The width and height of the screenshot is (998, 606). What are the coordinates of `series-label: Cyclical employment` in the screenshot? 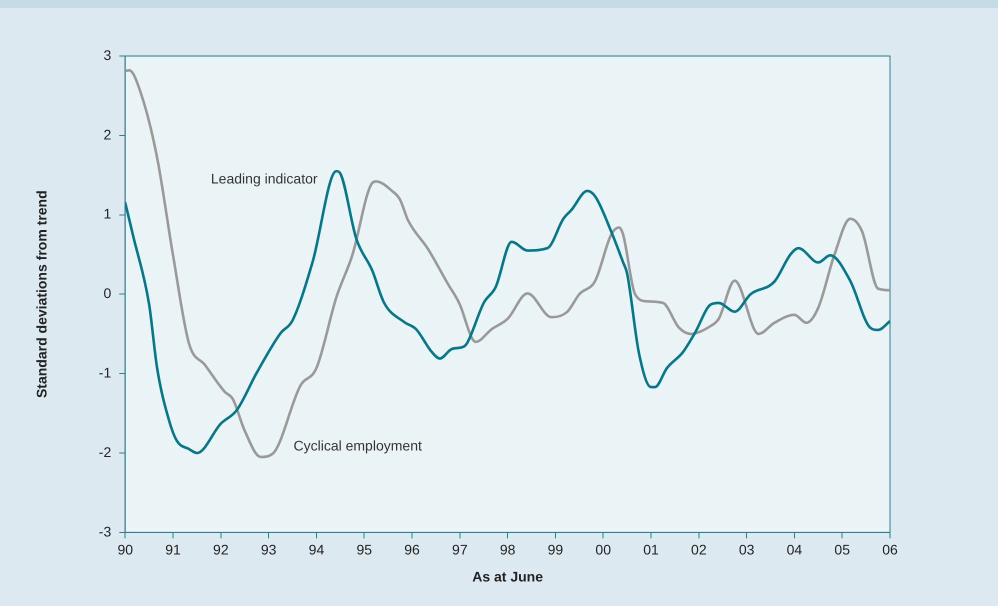 It's located at (357, 446).